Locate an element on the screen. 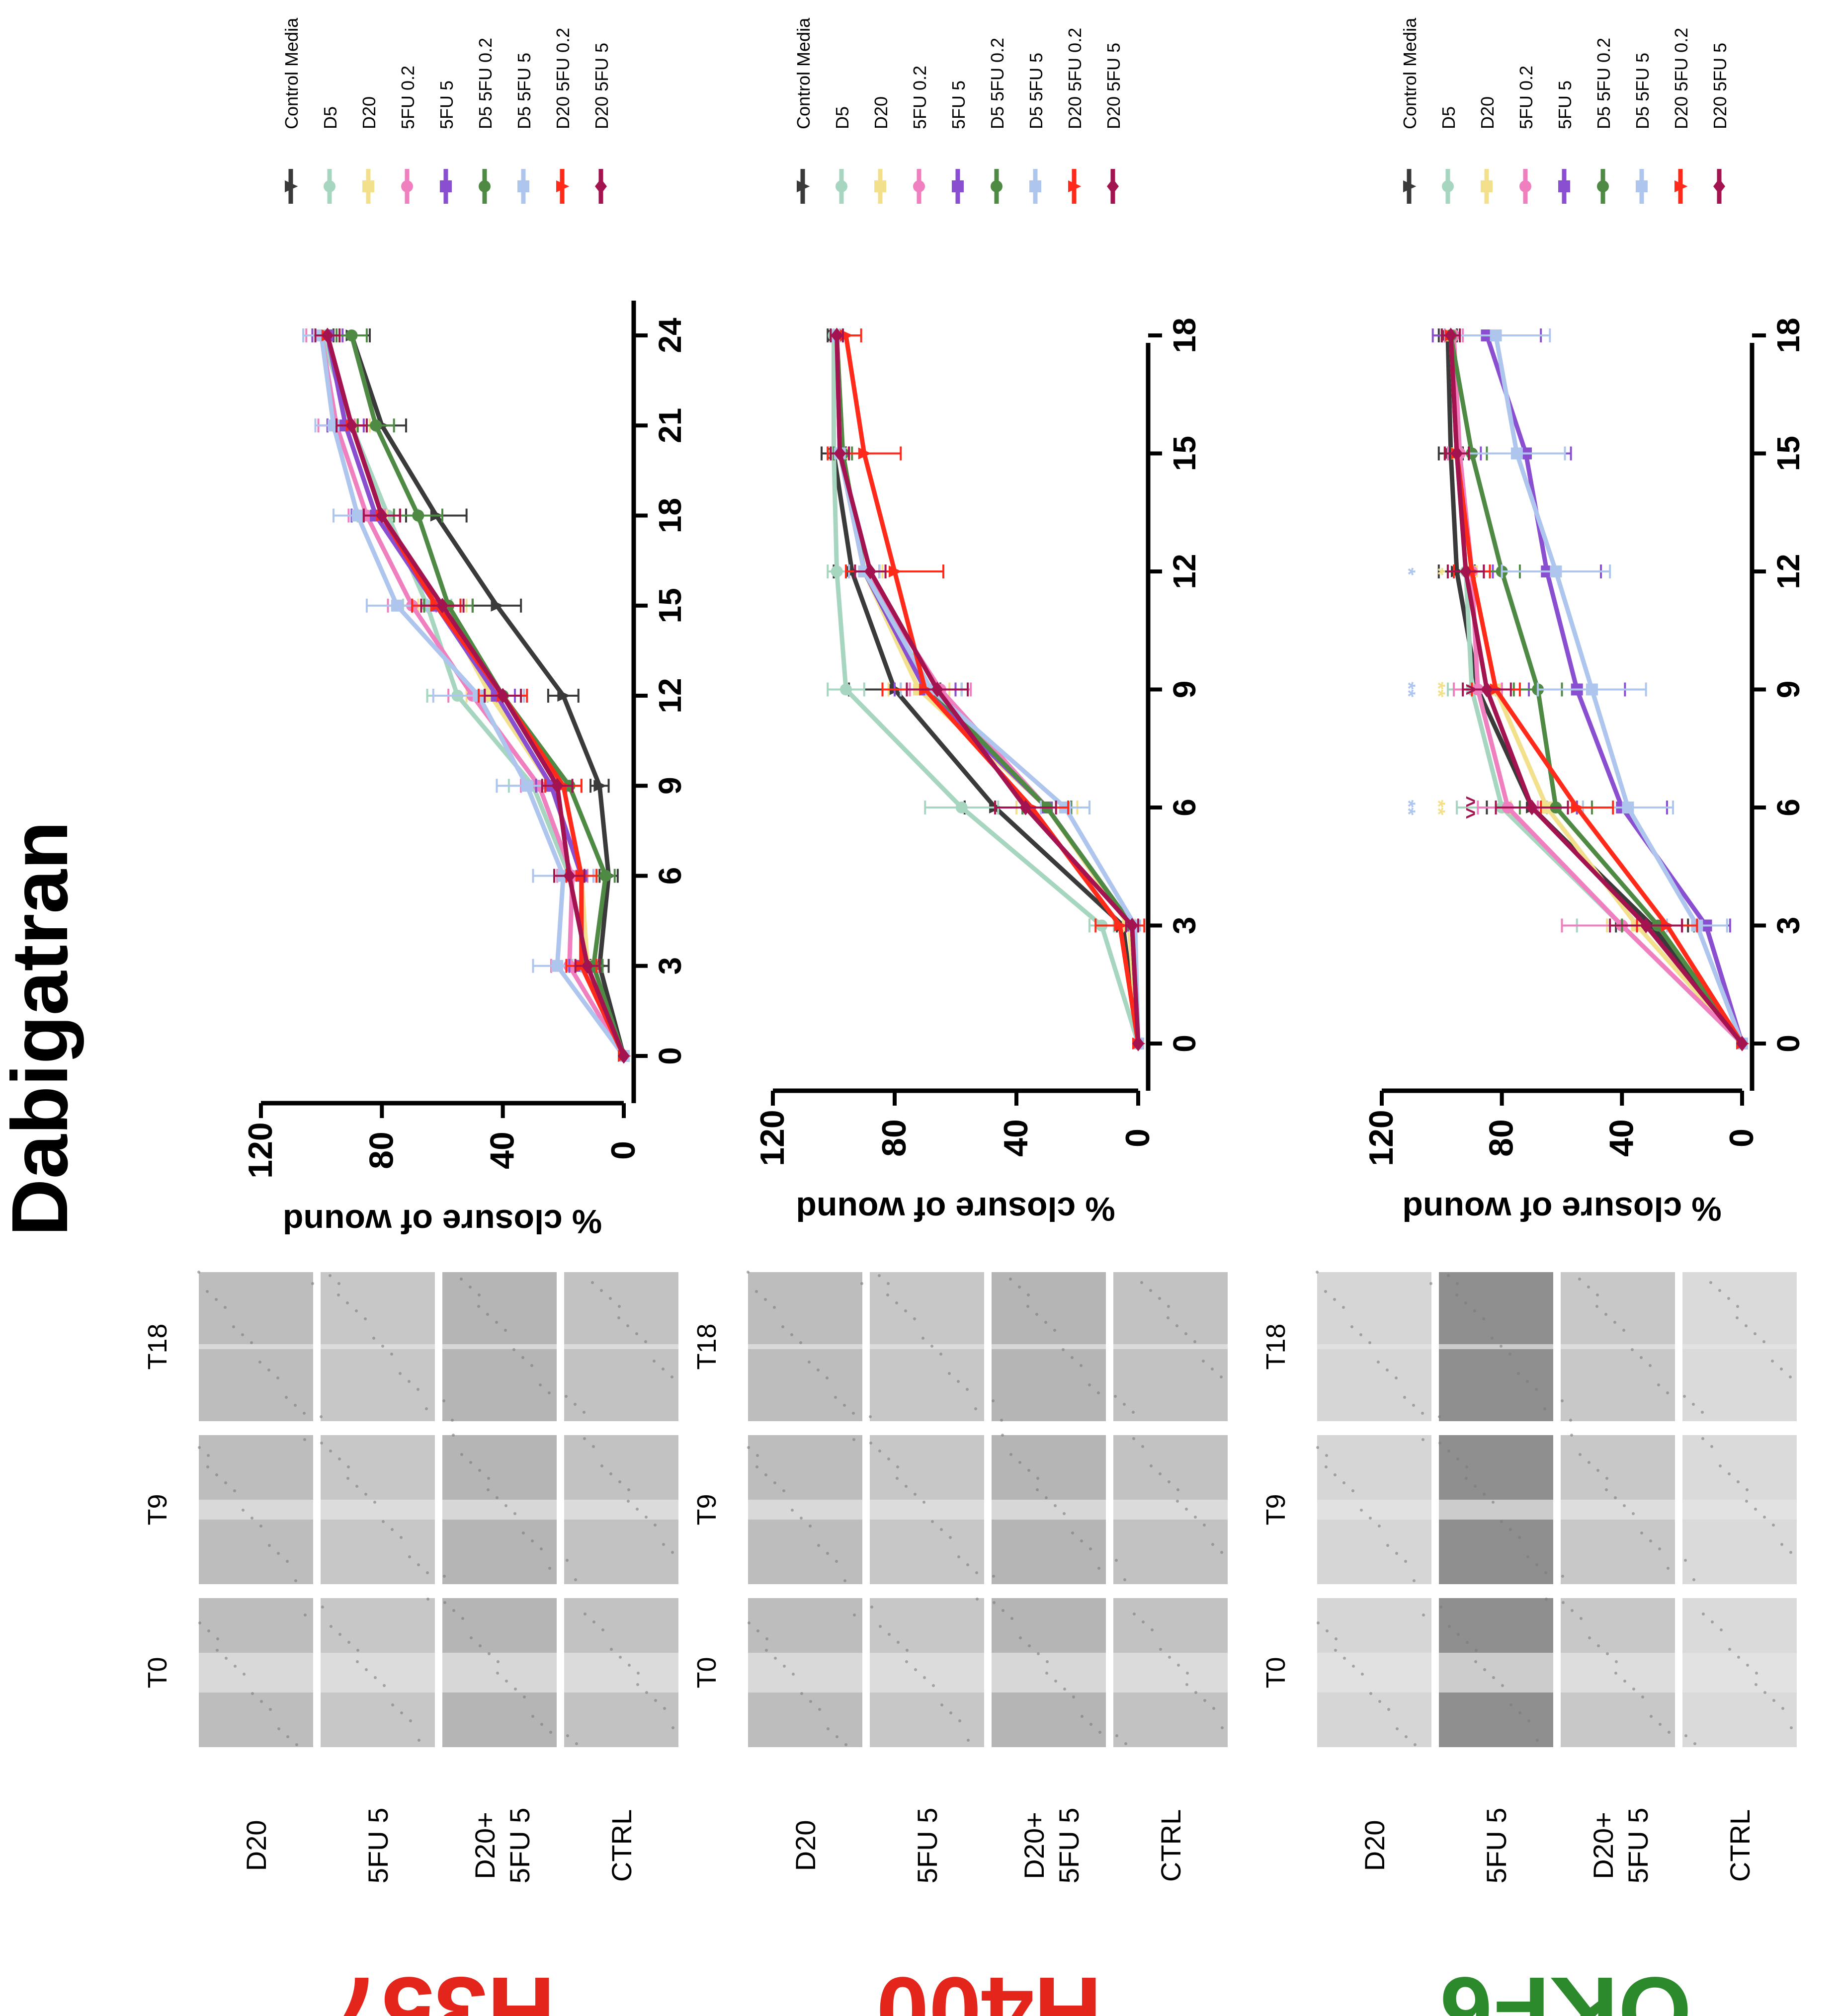 This screenshot has width=1840, height=2016. legend-label: 5FU 5 is located at coordinates (959, 105).